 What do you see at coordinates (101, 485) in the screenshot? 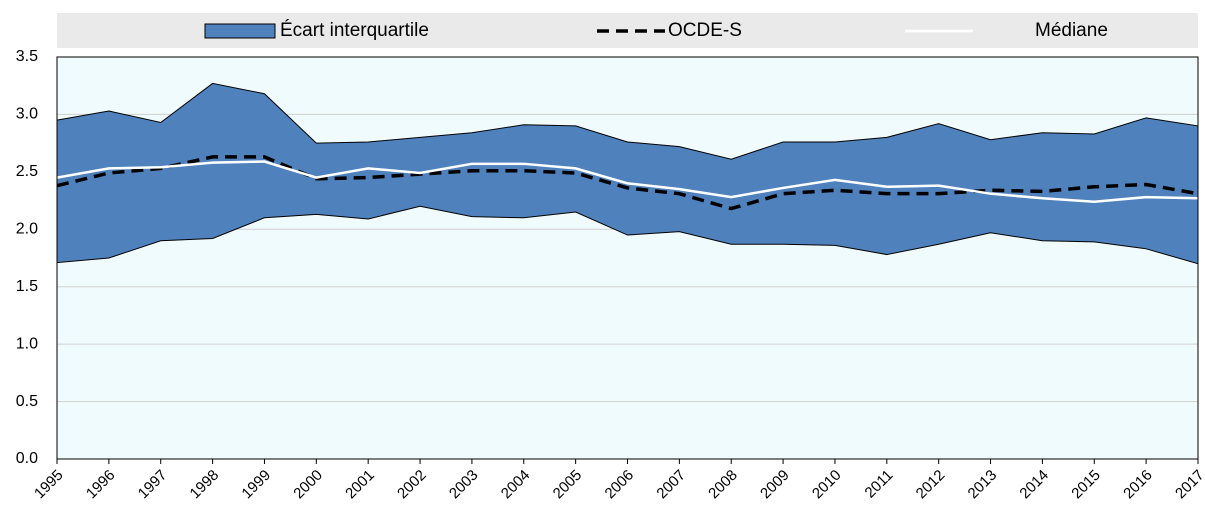
I see `x-tick-label: 1996` at bounding box center [101, 485].